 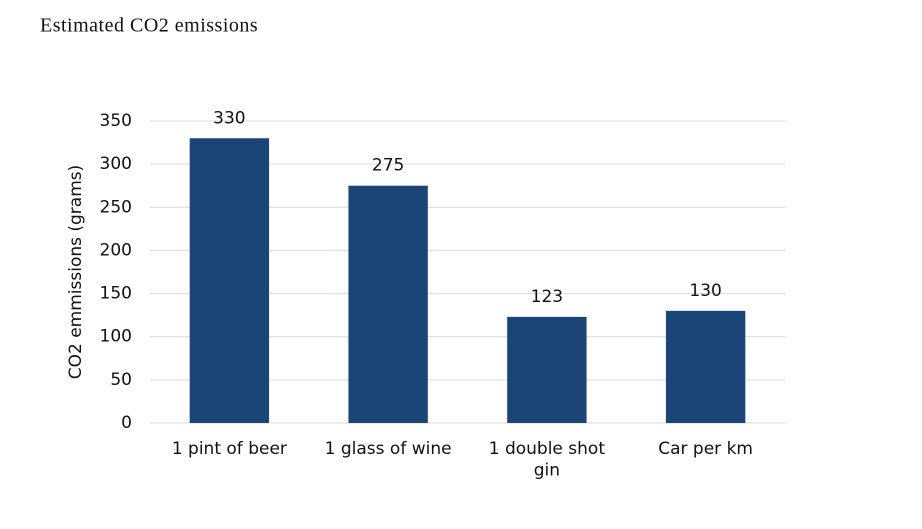 What do you see at coordinates (388, 449) in the screenshot?
I see `x-tick-label: 1 glass of wine` at bounding box center [388, 449].